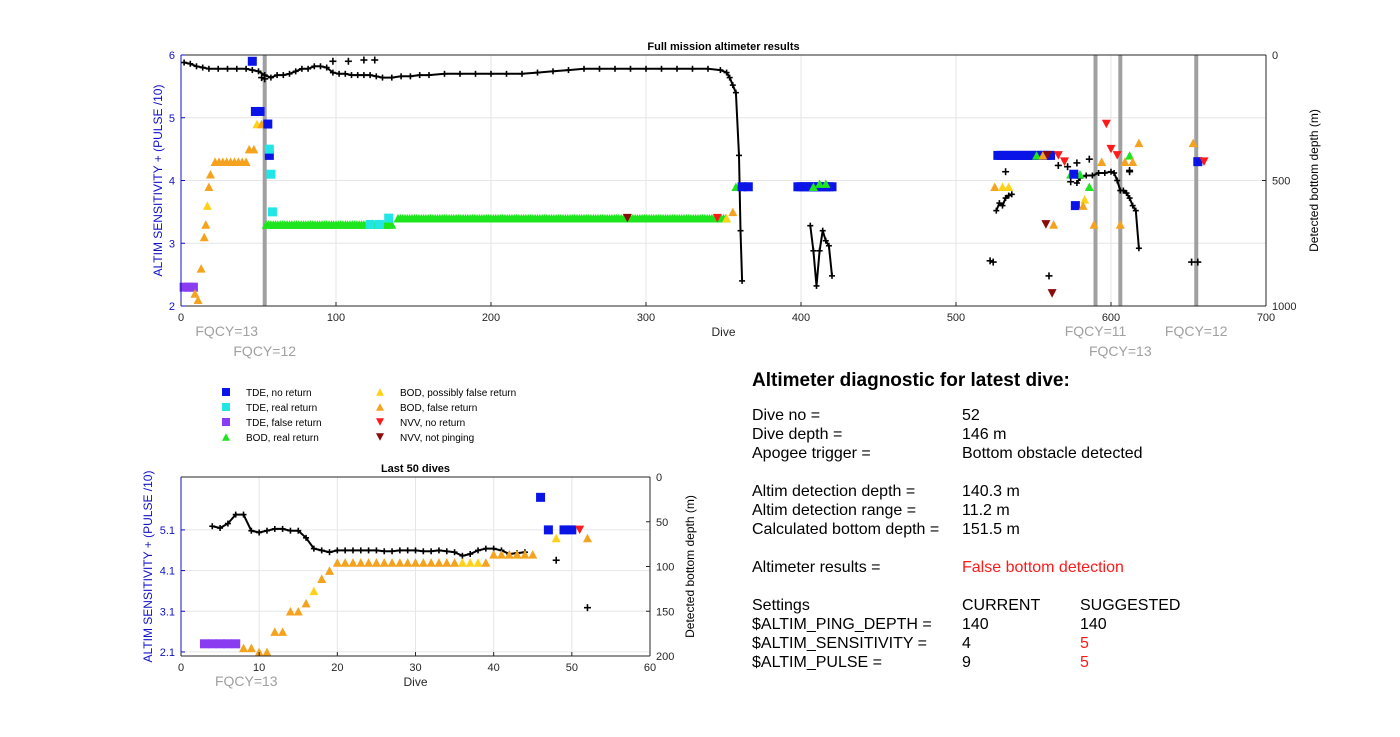 The image size is (1400, 737). What do you see at coordinates (246, 681) in the screenshot?
I see `fqcy-label: FQCY=13` at bounding box center [246, 681].